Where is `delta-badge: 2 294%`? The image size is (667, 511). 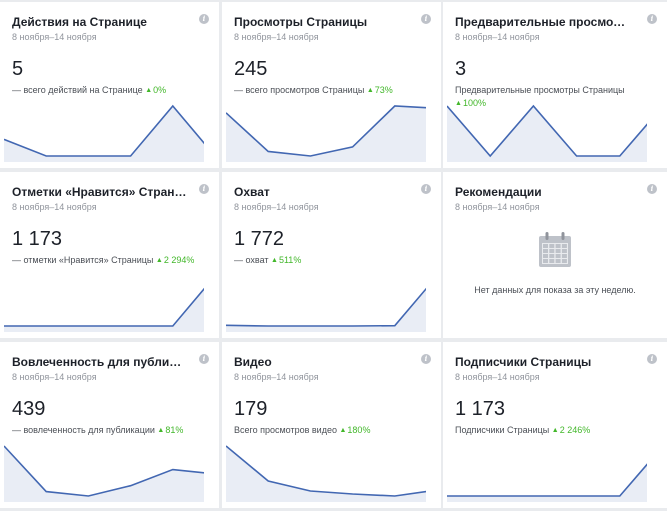
delta-badge: 2 294% is located at coordinates (175, 260).